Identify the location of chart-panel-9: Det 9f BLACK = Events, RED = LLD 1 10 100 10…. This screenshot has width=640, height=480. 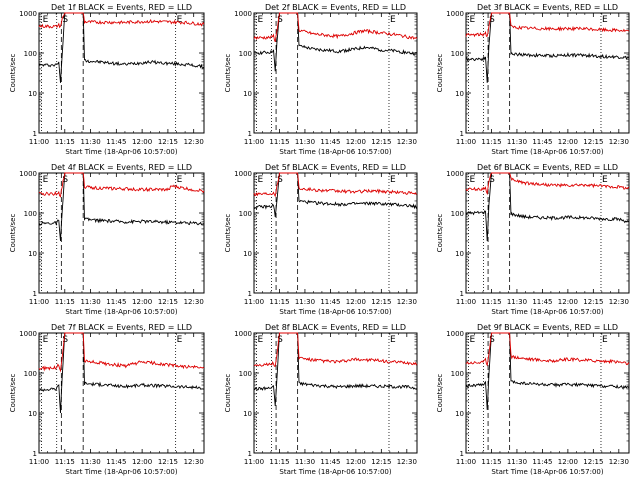
(533, 399).